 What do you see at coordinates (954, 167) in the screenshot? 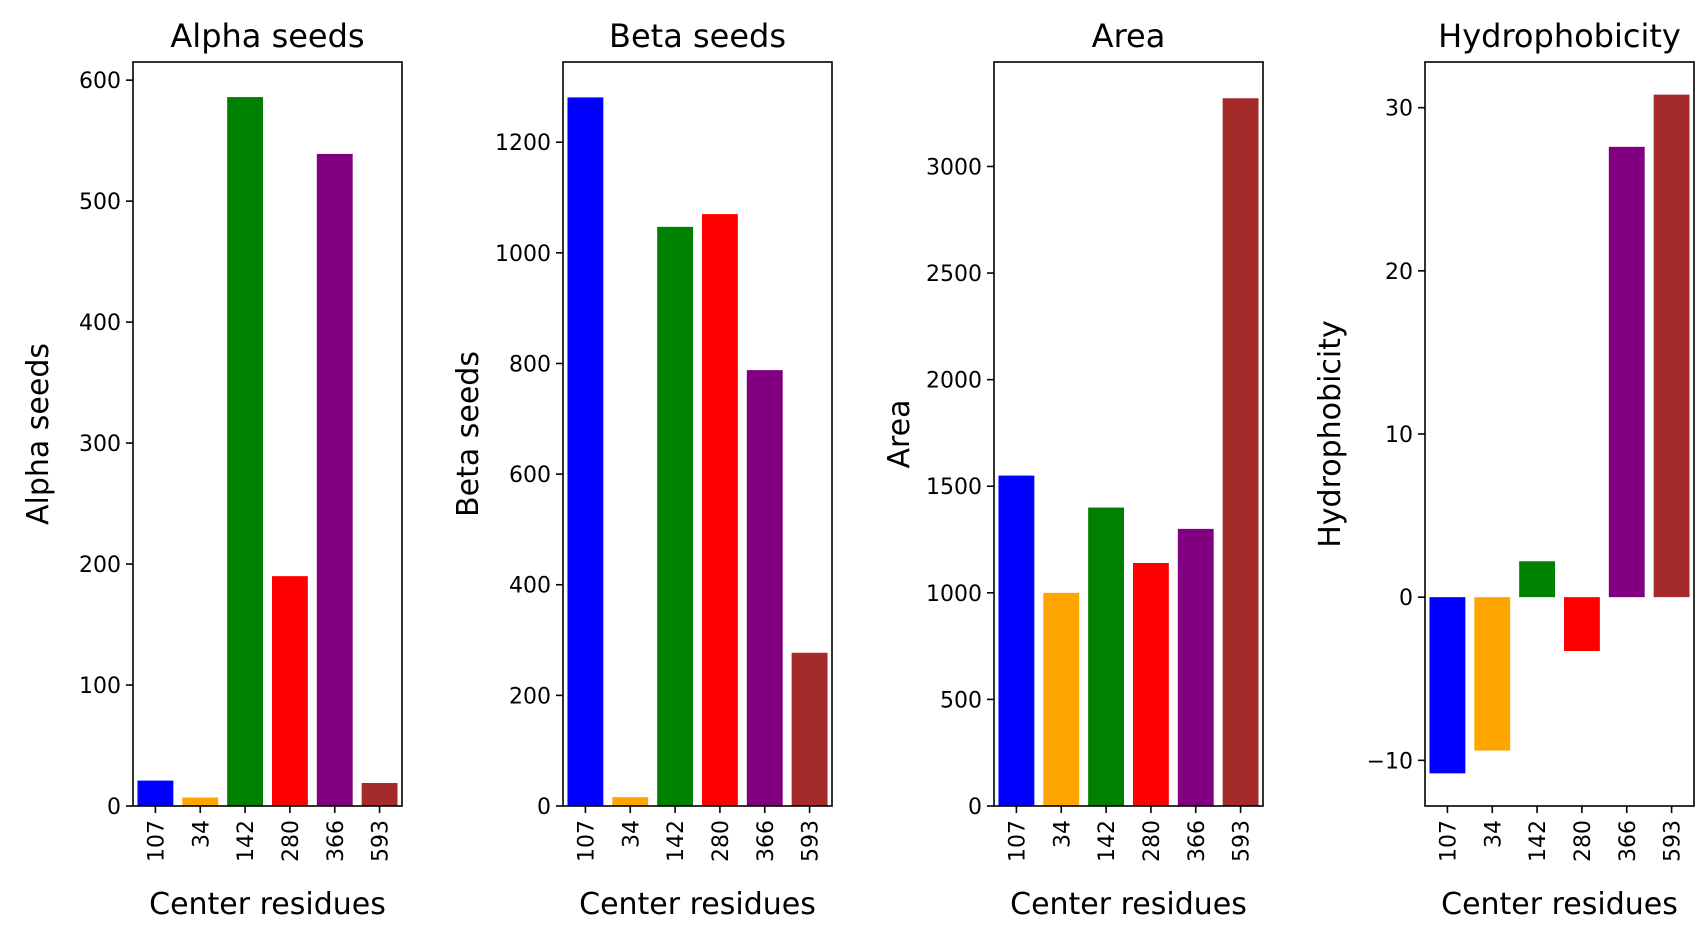
I see `y-tick-label: 3000` at bounding box center [954, 167].